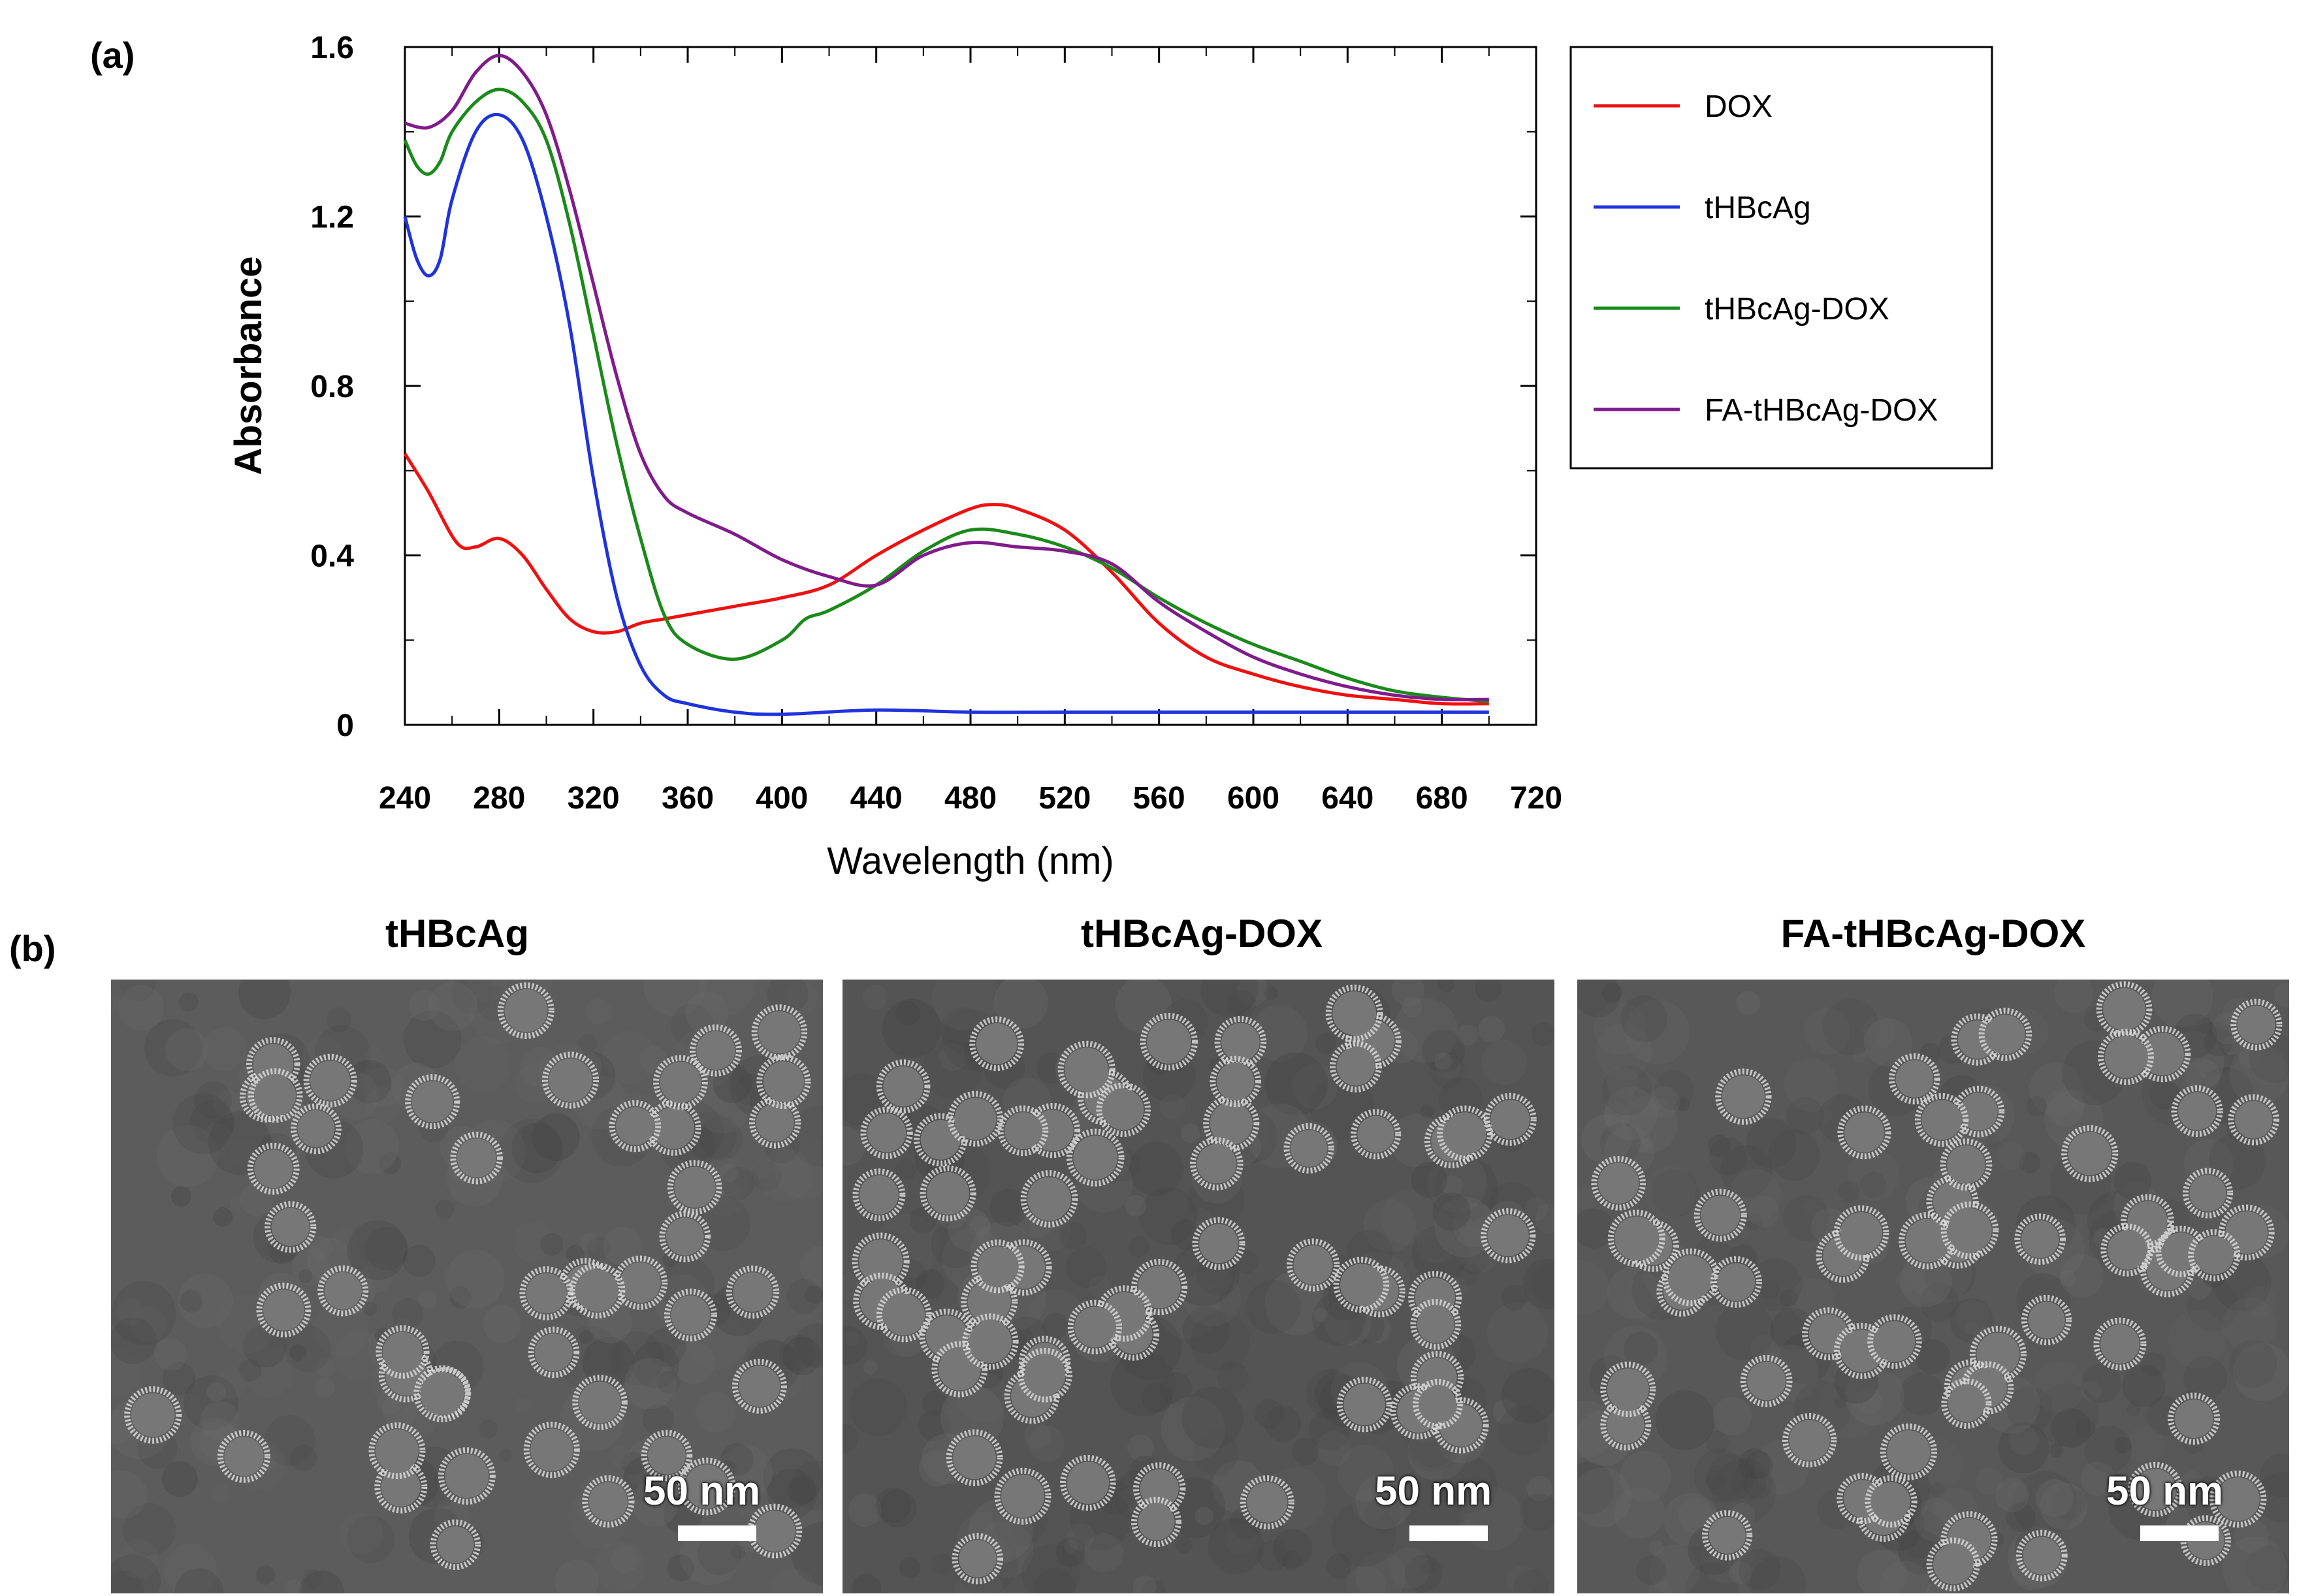 Image resolution: width=2312 pixels, height=1596 pixels. Describe the element at coordinates (332, 556) in the screenshot. I see `y-tick-label: 0.4` at that location.